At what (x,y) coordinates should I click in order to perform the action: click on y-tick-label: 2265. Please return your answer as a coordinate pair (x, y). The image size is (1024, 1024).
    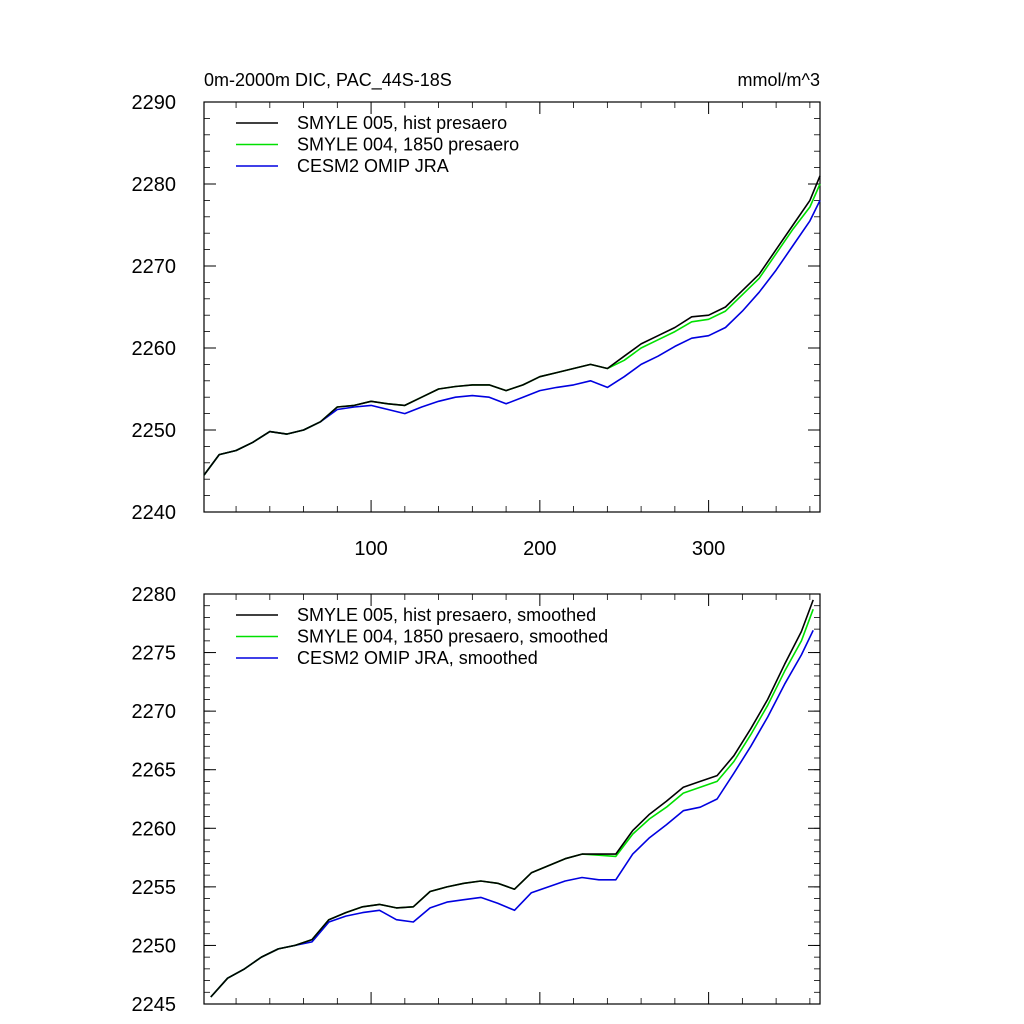
    Looking at the image, I should click on (154, 771).